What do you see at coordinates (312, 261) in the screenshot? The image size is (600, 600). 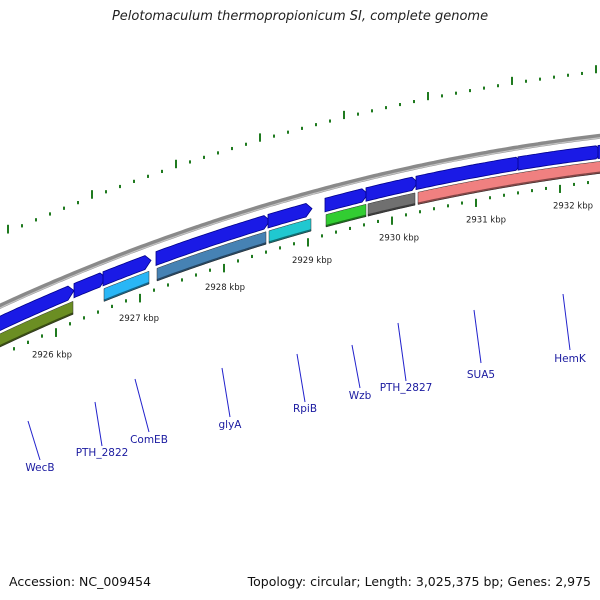 I see `scale-label: 2929 kbp` at bounding box center [312, 261].